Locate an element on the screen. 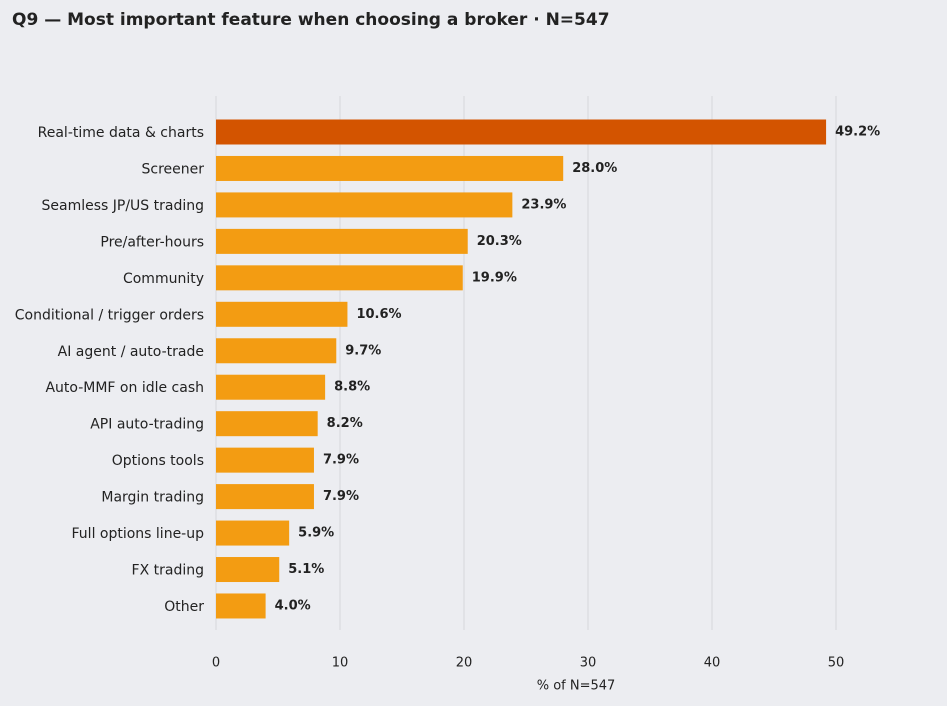  value-label: 8.8% is located at coordinates (352, 387).